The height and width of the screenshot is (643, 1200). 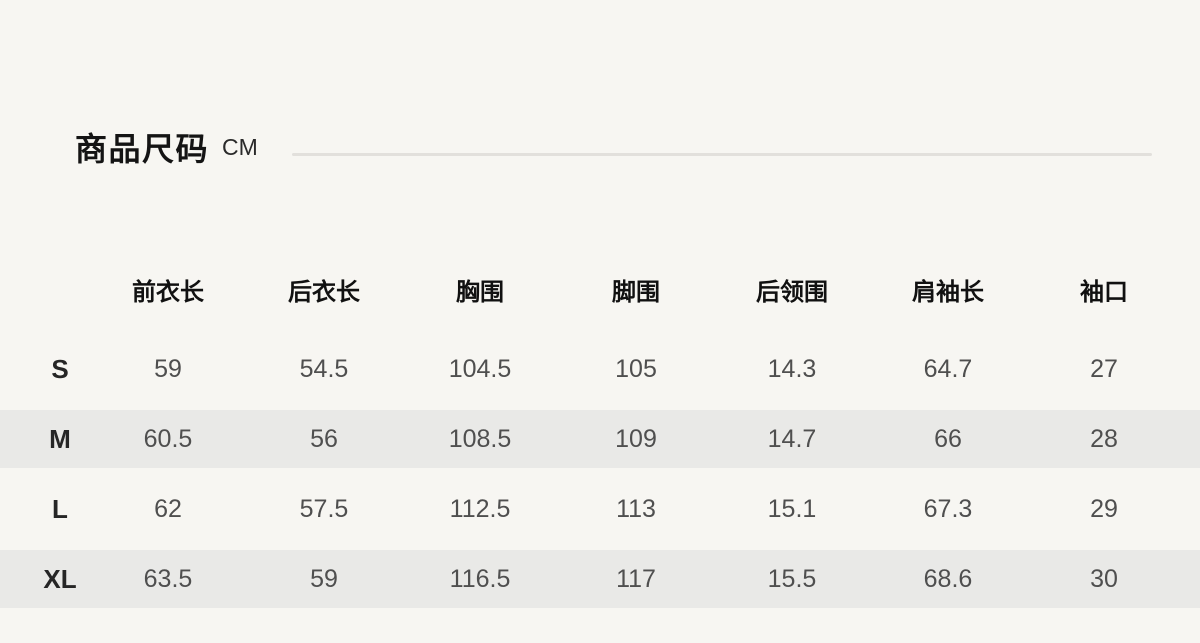 I want to click on table-cell: 14.3, so click(x=792, y=368).